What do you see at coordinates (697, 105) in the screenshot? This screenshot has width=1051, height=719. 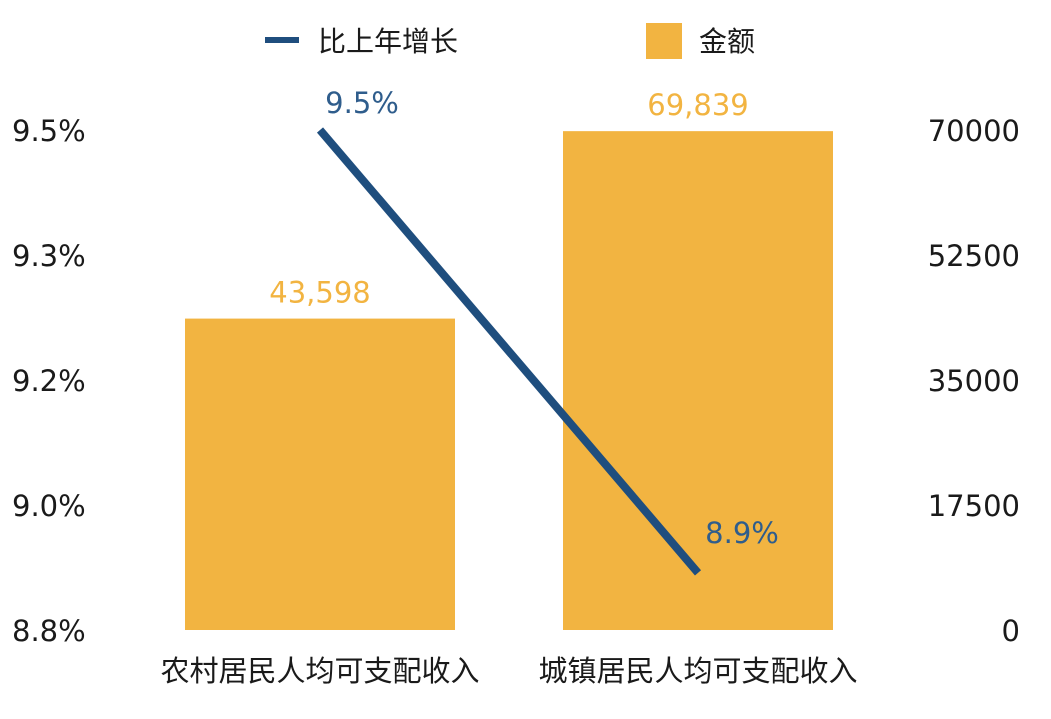 I see `bar-value-label: 69,839` at bounding box center [697, 105].